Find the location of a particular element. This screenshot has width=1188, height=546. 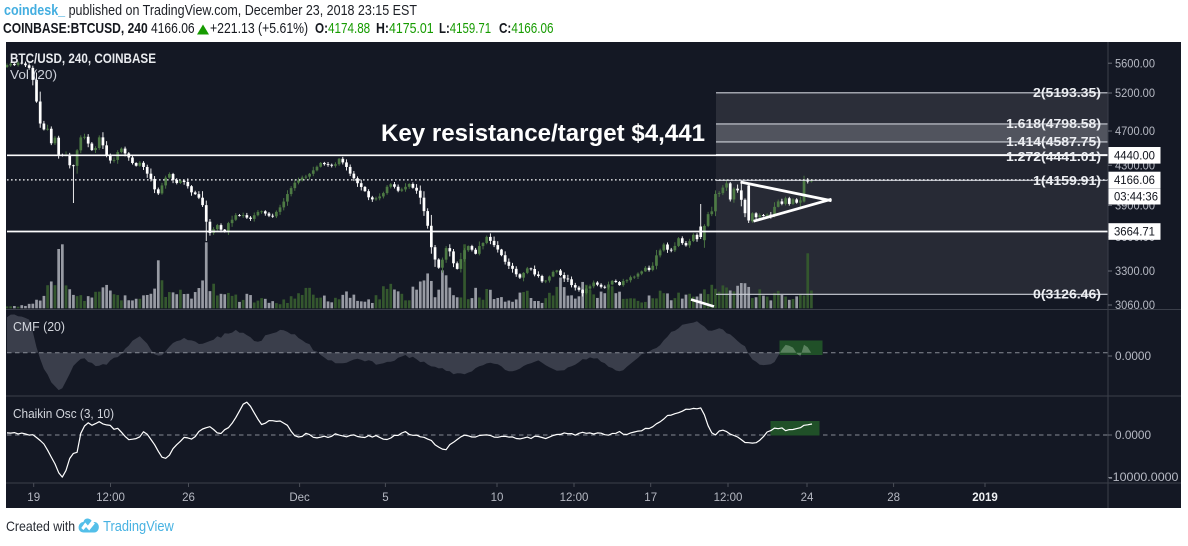

svg-text: CMF (20) is located at coordinates (39, 326).